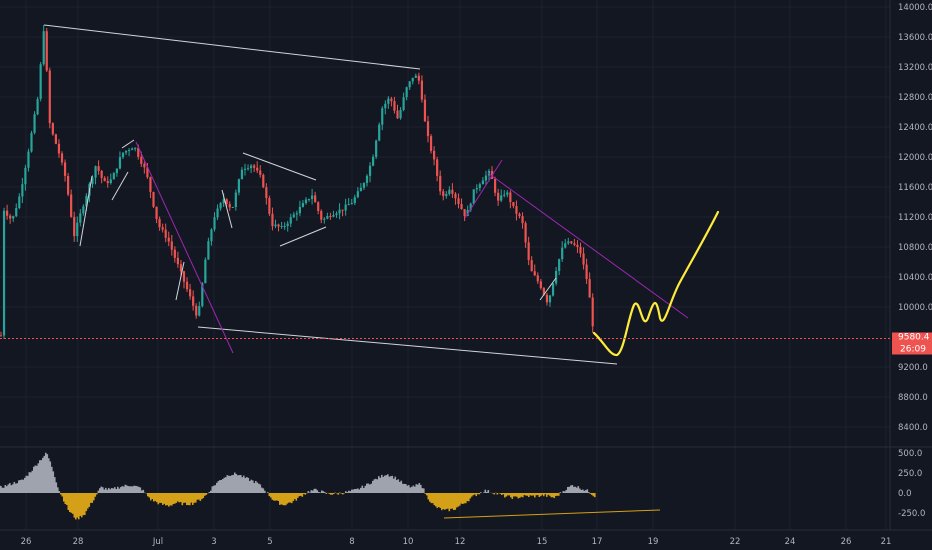 The image size is (932, 550). What do you see at coordinates (232, 47) in the screenshot?
I see `channel-top-line` at bounding box center [232, 47].